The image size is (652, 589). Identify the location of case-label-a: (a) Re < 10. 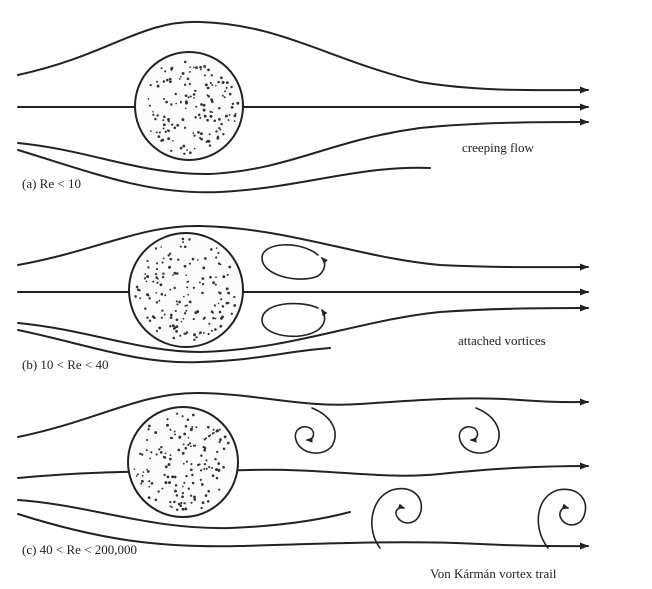
(51, 183).